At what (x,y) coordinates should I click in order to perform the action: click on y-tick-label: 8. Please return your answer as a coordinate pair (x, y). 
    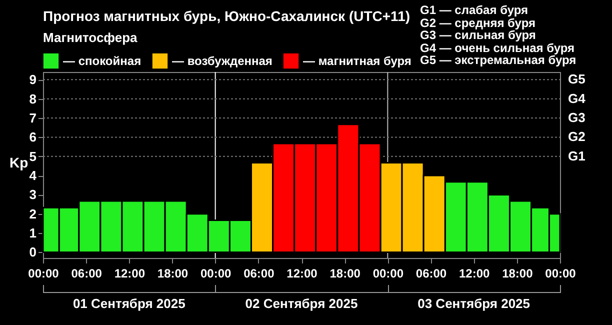
    Looking at the image, I should click on (32, 98).